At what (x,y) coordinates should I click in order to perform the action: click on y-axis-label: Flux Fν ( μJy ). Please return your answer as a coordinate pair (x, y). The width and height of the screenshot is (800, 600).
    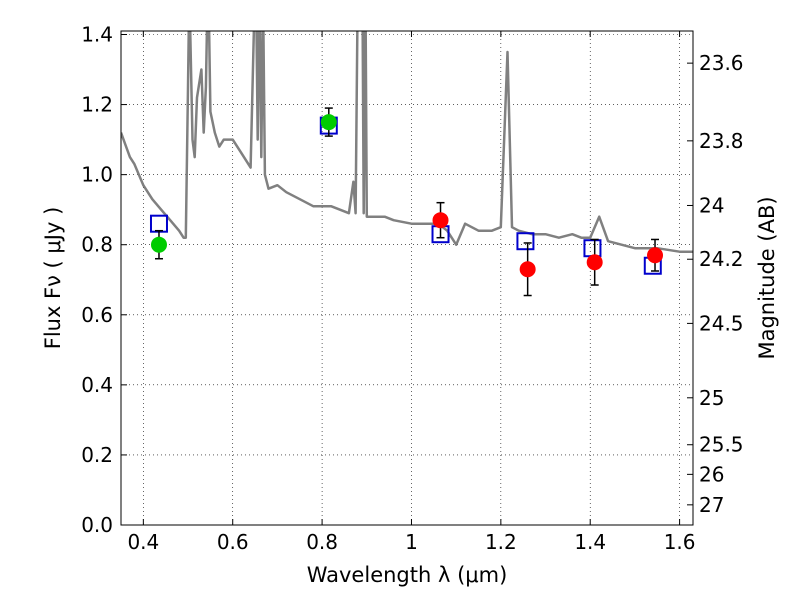
    Looking at the image, I should click on (53, 278).